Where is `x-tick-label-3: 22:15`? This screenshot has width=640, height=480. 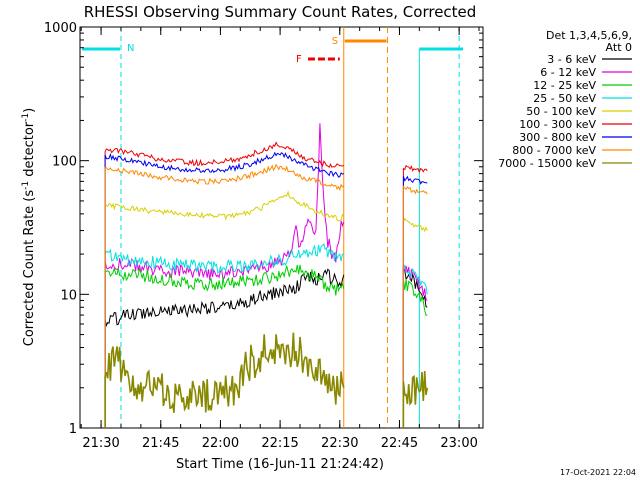 x-tick-label-3: 22:15 is located at coordinates (279, 443).